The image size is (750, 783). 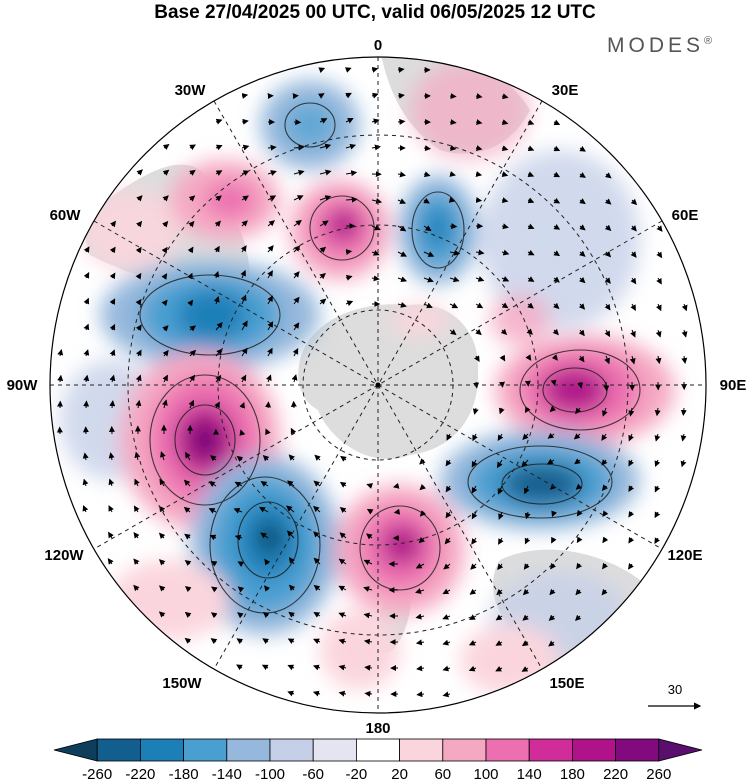 I want to click on antarctica, so click(x=388, y=381).